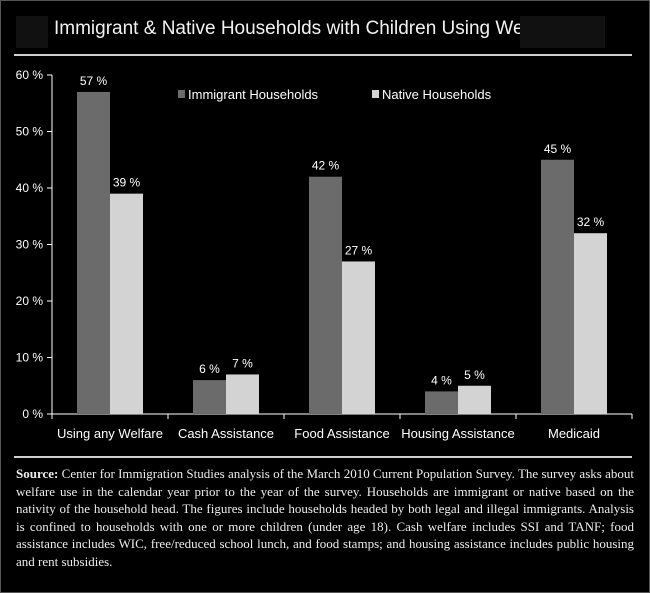  Describe the element at coordinates (326, 166) in the screenshot. I see `data-label: 42 %` at that location.